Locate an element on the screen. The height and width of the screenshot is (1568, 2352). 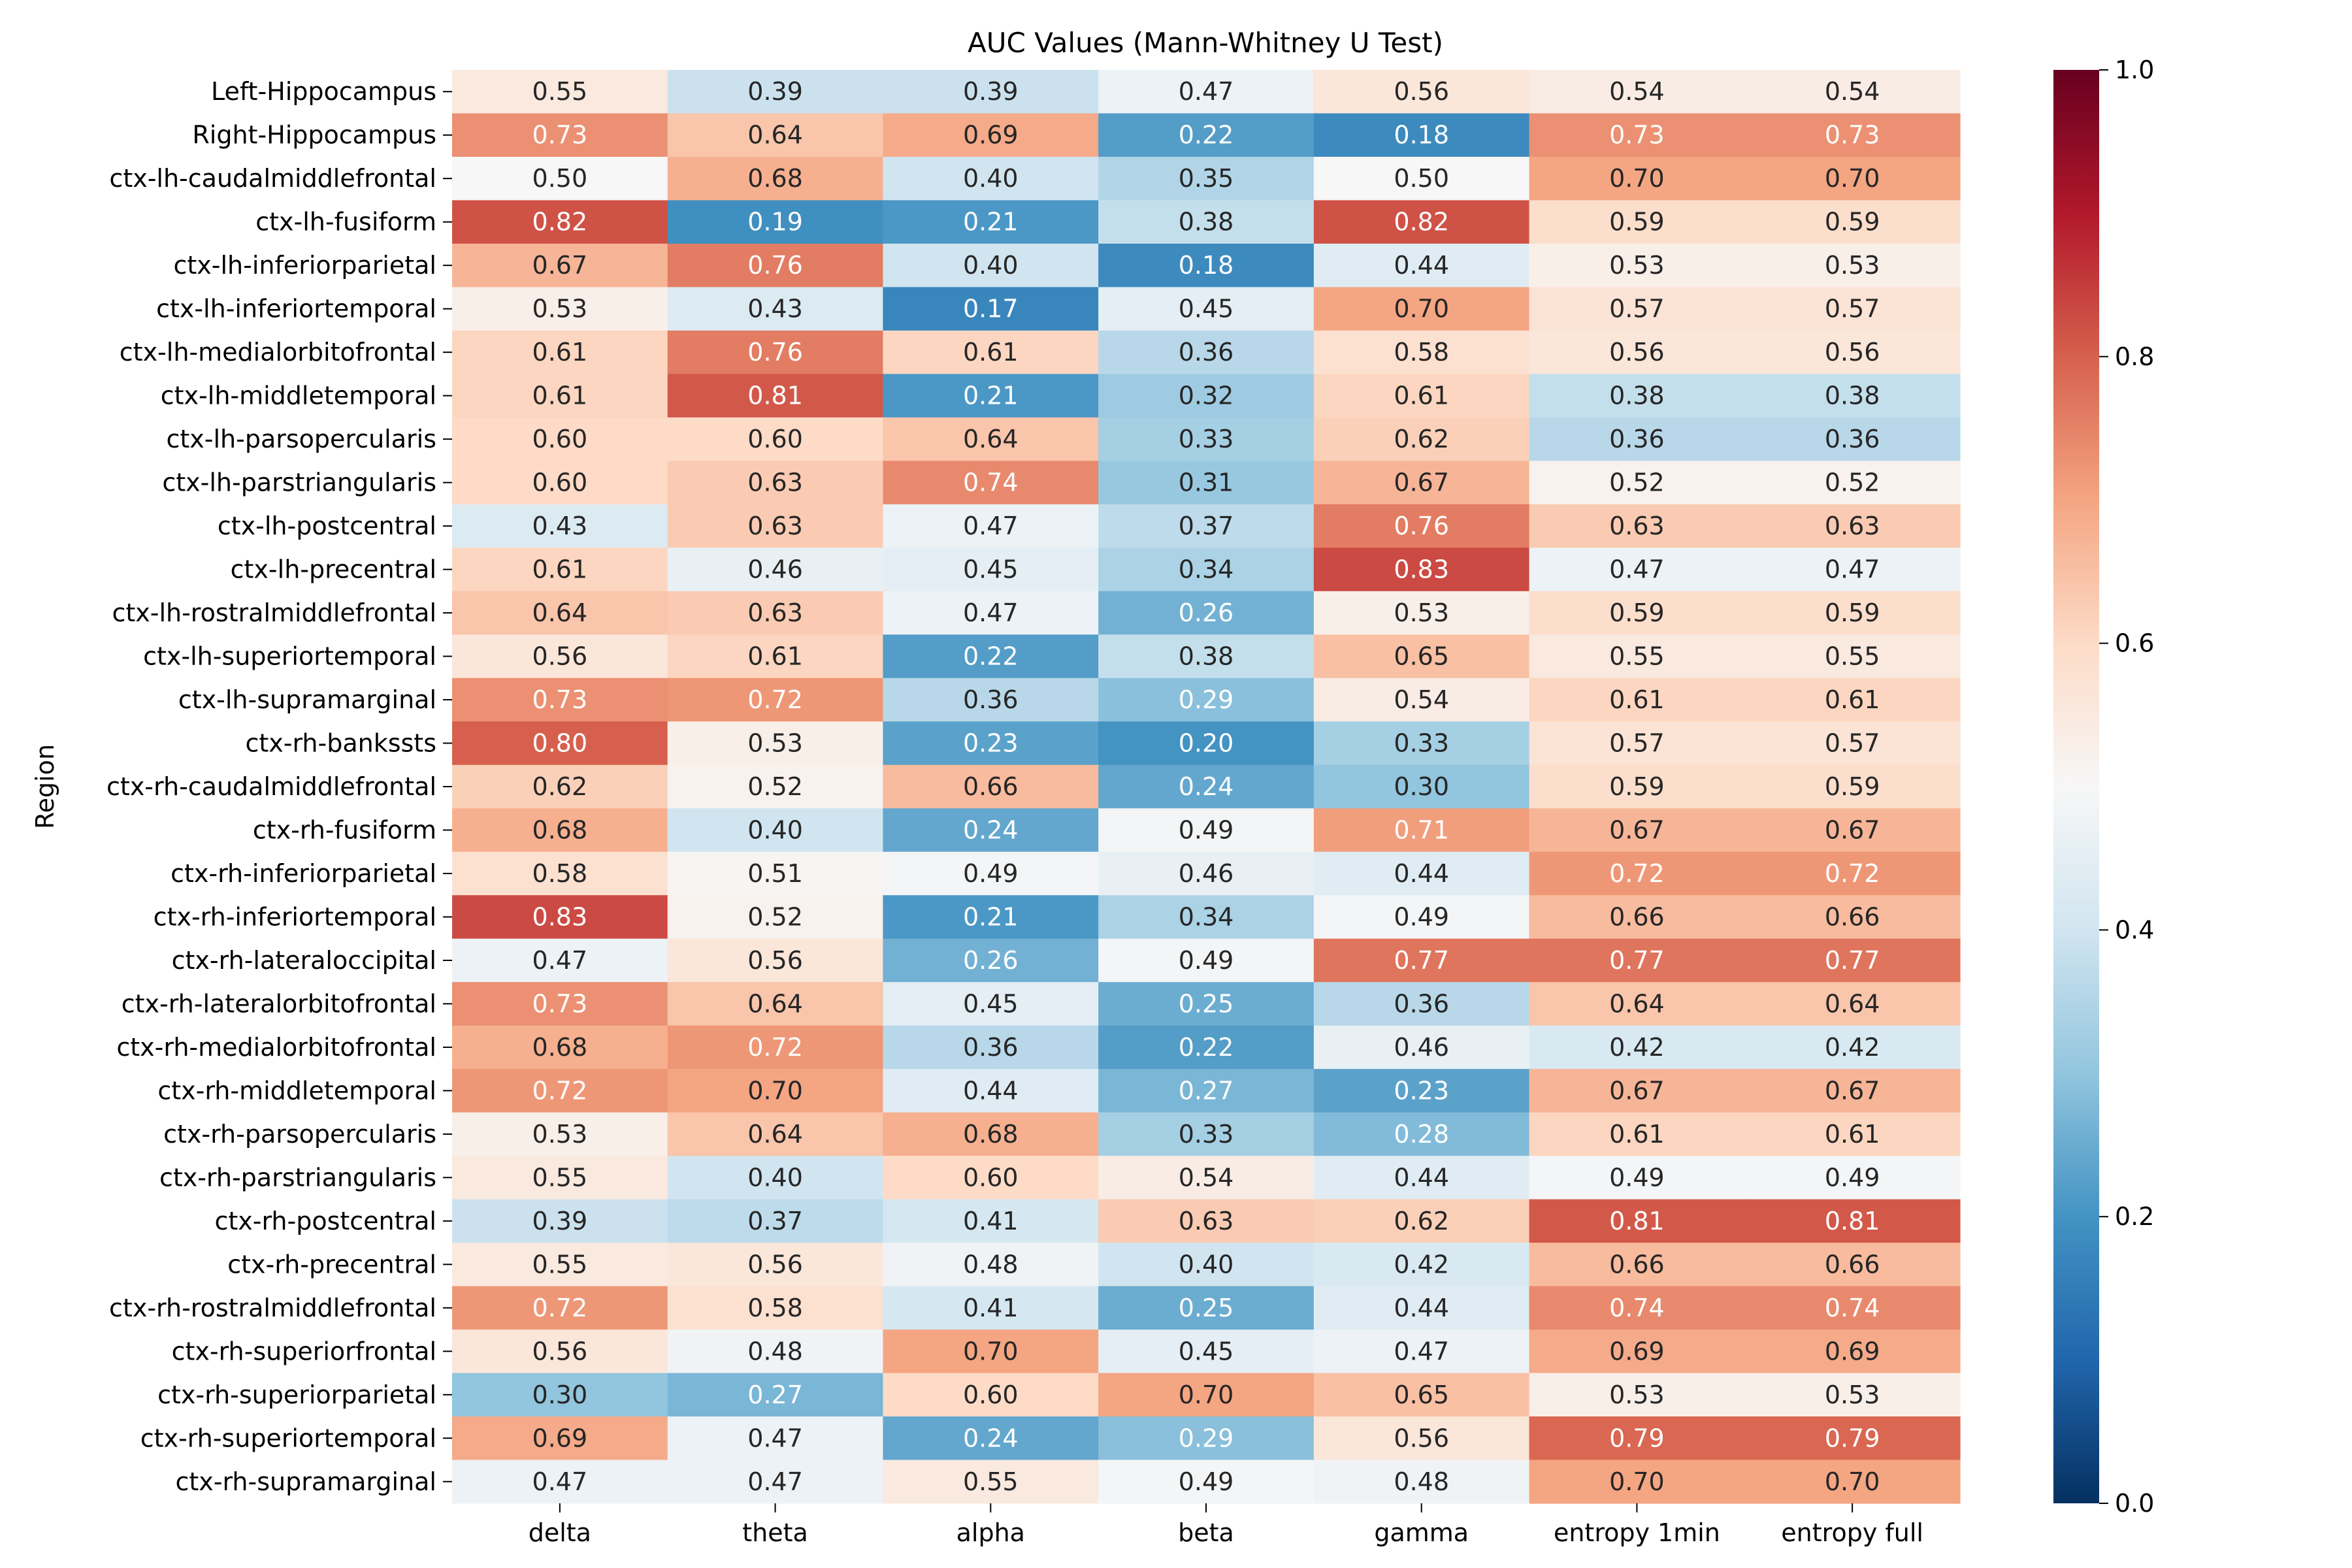
cell-value-label: 0.27 is located at coordinates (1206, 1090).